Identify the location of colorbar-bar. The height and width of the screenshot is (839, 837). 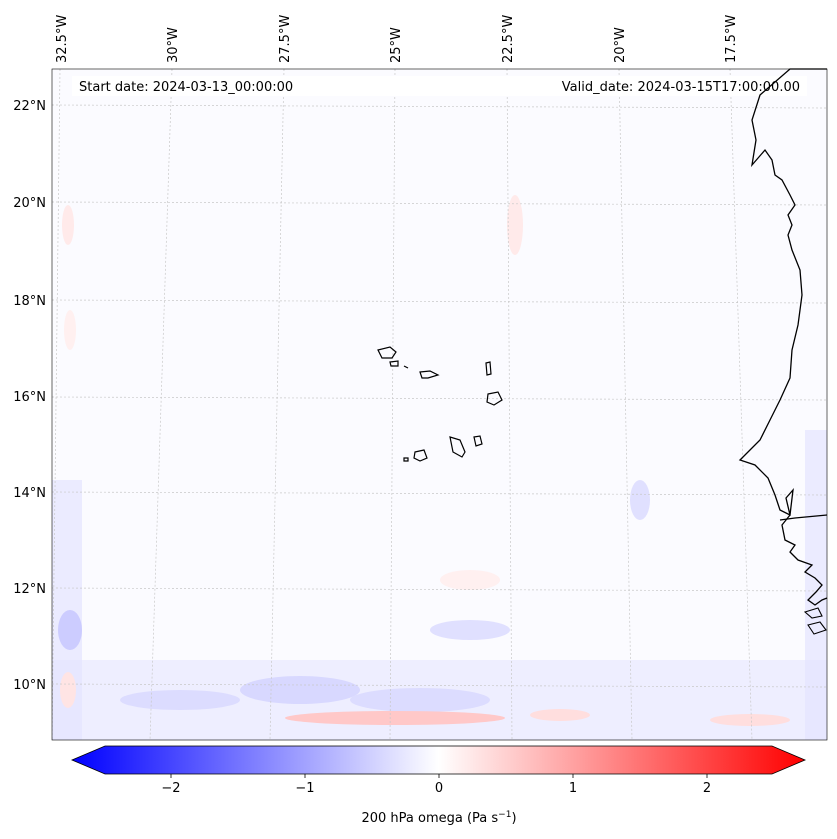
(438, 760).